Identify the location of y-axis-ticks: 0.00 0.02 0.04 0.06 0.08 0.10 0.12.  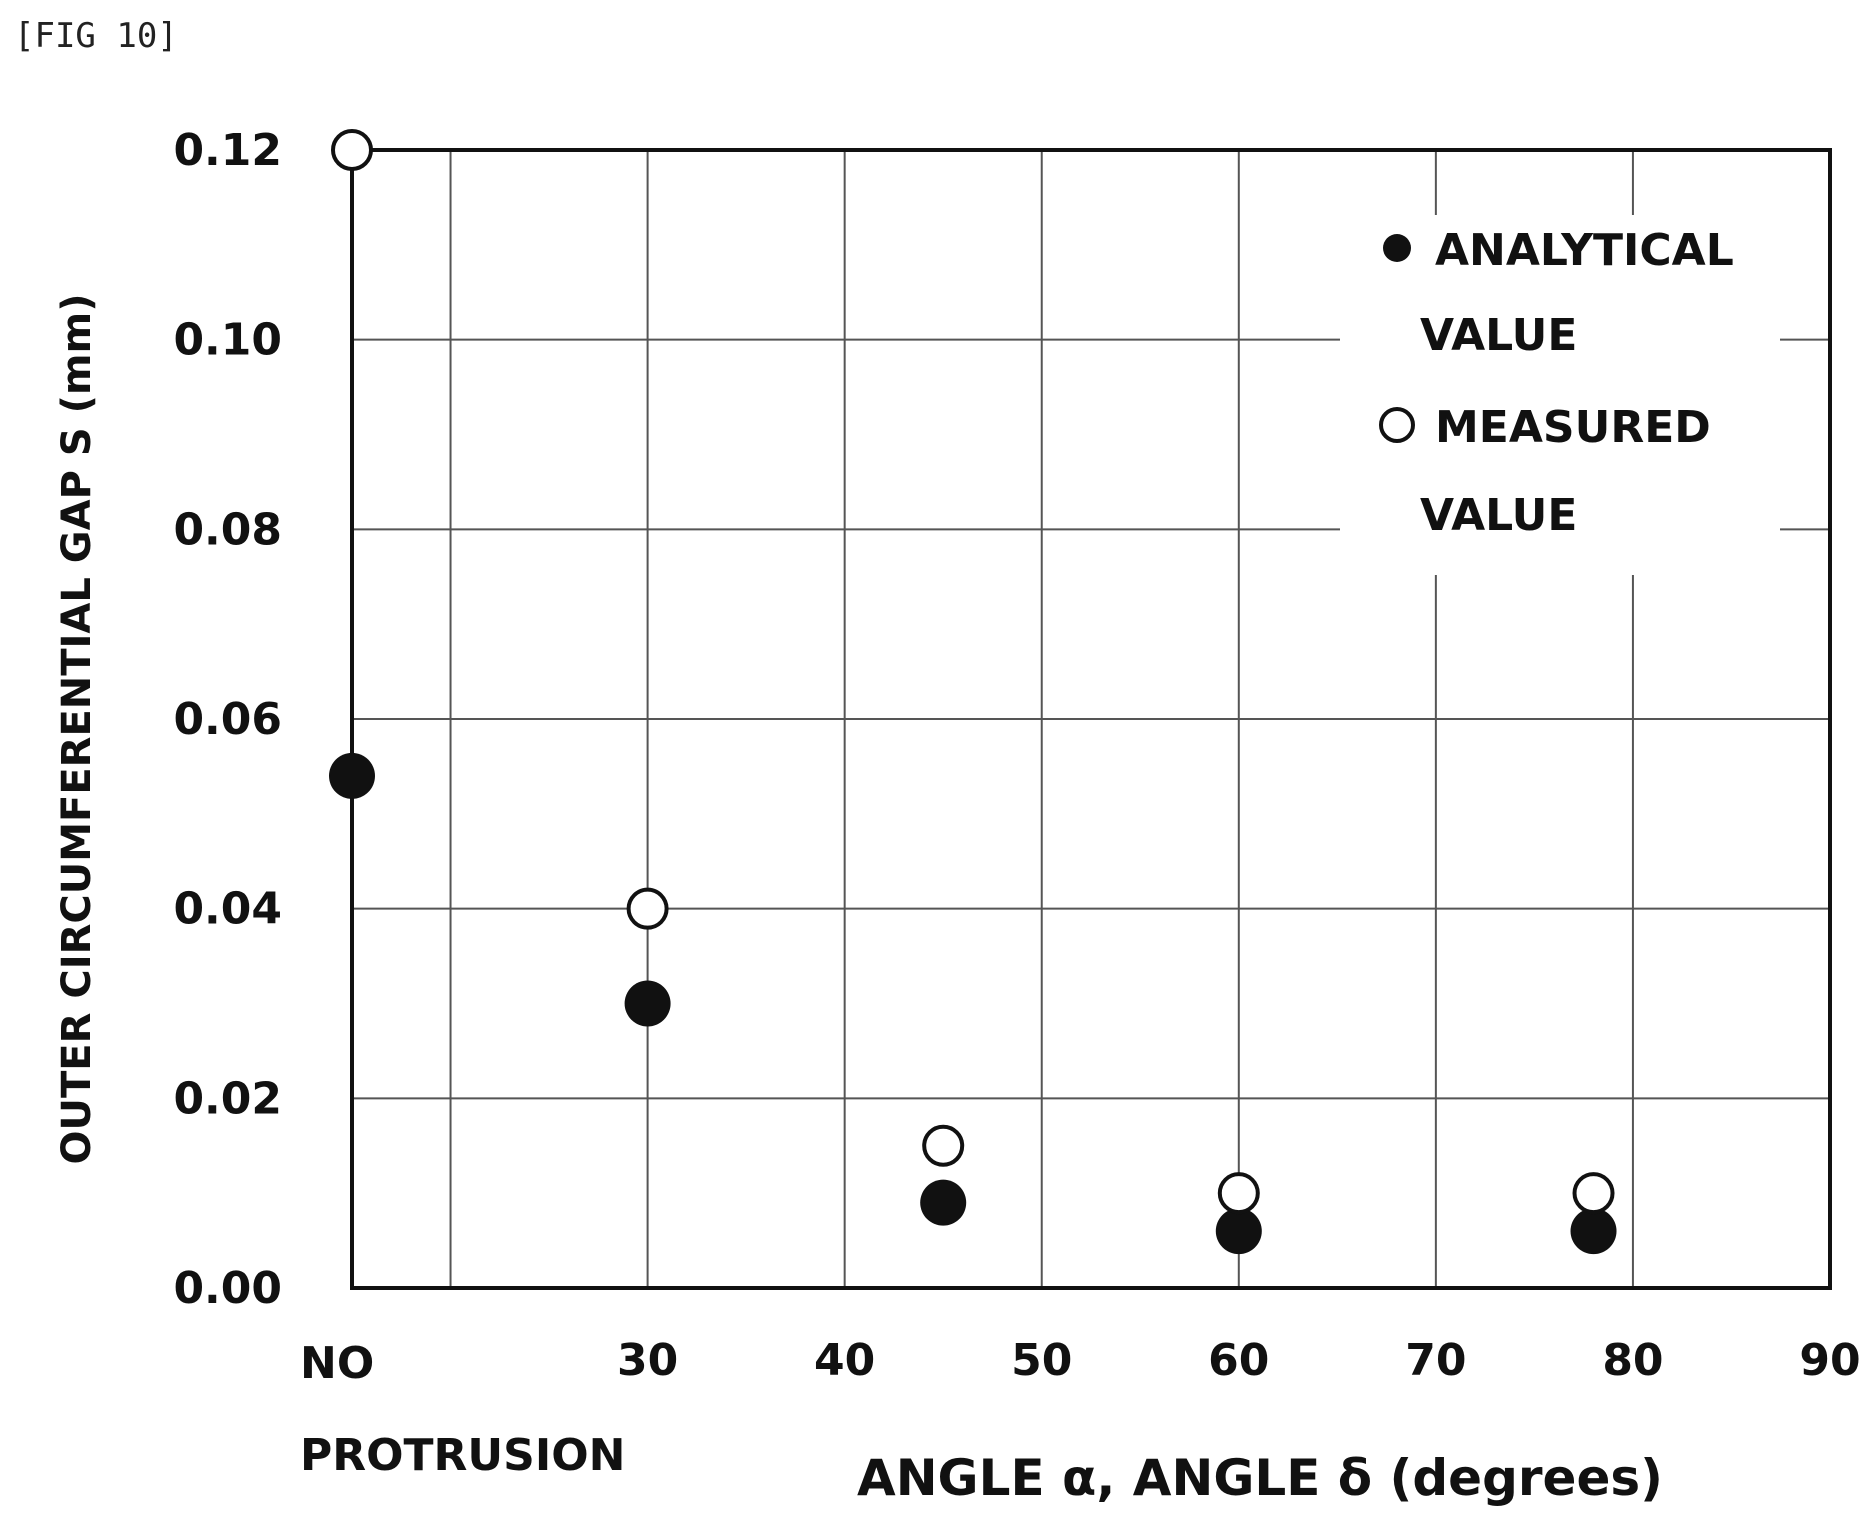
(227, 719).